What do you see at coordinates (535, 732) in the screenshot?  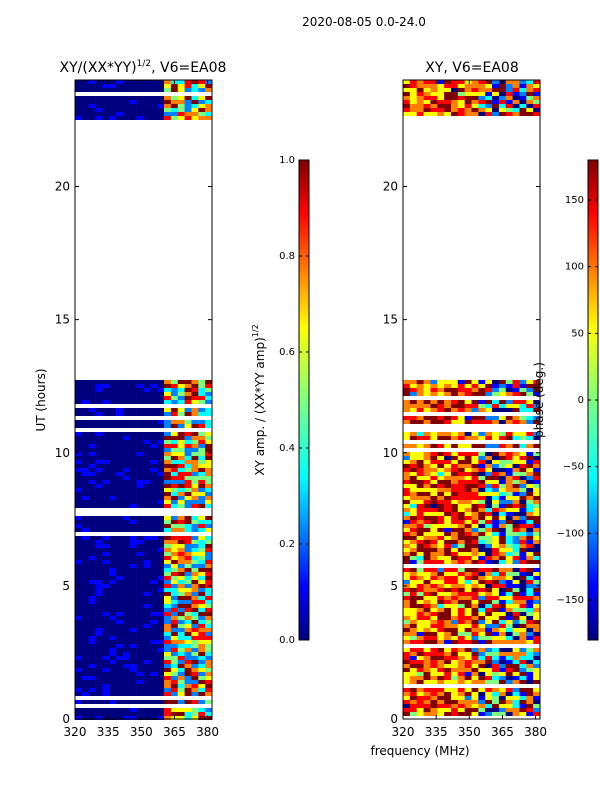 I see `phase-x-tick-label: 380` at bounding box center [535, 732].